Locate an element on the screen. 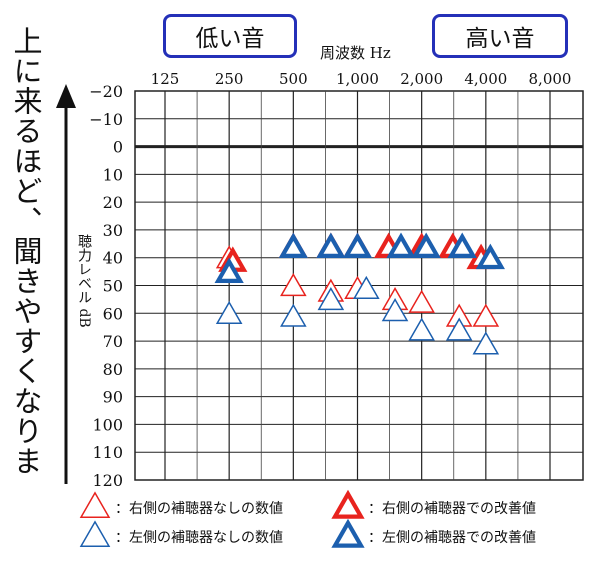 The height and width of the screenshot is (562, 600). y-tick-label: 100 is located at coordinates (107, 424).